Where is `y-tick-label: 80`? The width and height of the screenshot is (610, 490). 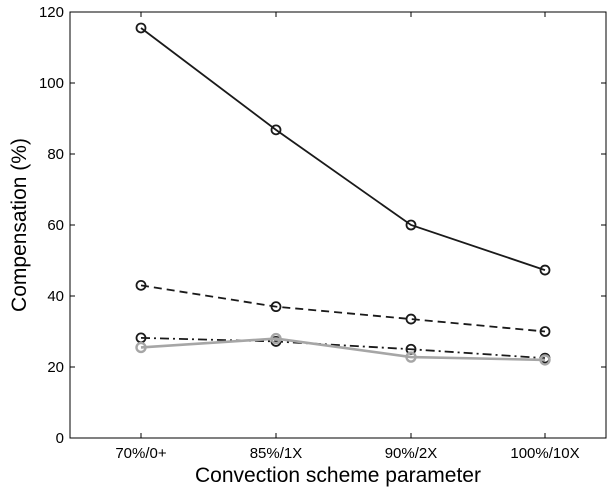 y-tick-label: 80 is located at coordinates (55, 154).